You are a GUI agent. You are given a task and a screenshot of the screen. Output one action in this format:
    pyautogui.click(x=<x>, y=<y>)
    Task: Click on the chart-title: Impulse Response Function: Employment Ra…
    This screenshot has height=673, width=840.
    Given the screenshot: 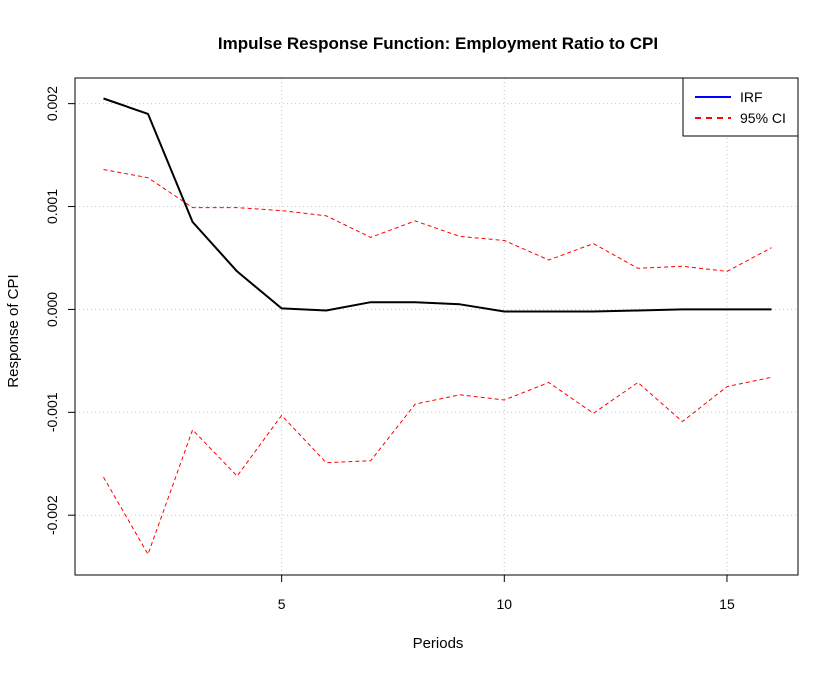 What is the action you would take?
    pyautogui.click(x=438, y=43)
    